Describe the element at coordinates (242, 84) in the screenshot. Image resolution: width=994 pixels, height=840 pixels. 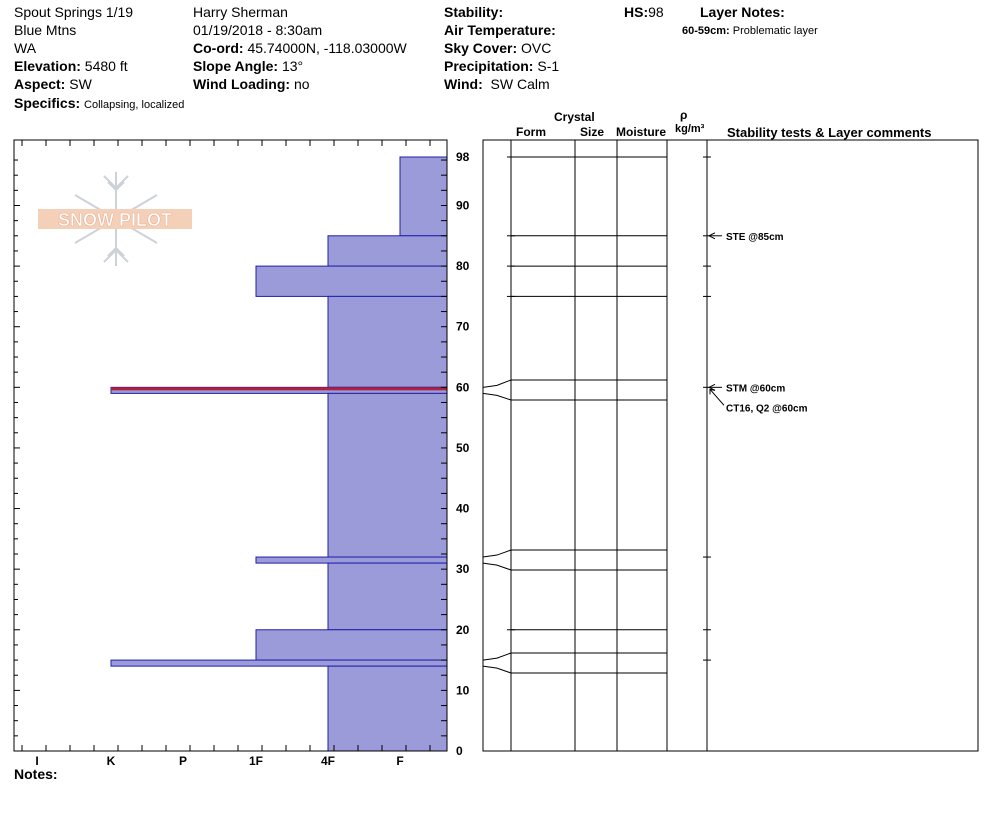
I see `wind-loading-label: Wind Loading:` at that location.